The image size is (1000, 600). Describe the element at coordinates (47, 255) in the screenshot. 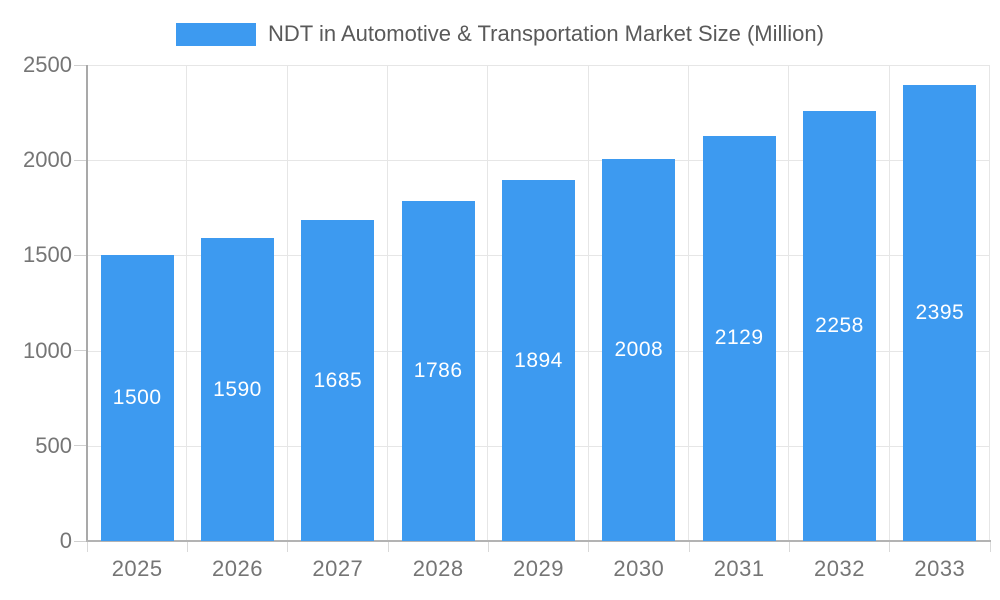

I see `y-axis-label: 1500` at that location.